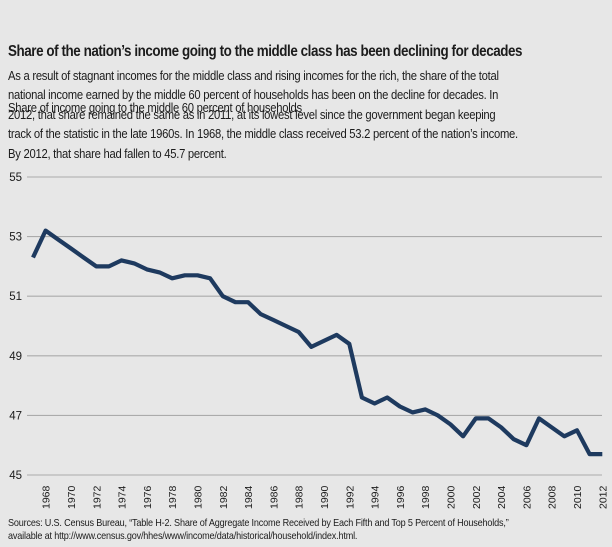 The width and height of the screenshot is (612, 547). What do you see at coordinates (148, 497) in the screenshot?
I see `x-tick-label: 1976` at bounding box center [148, 497].